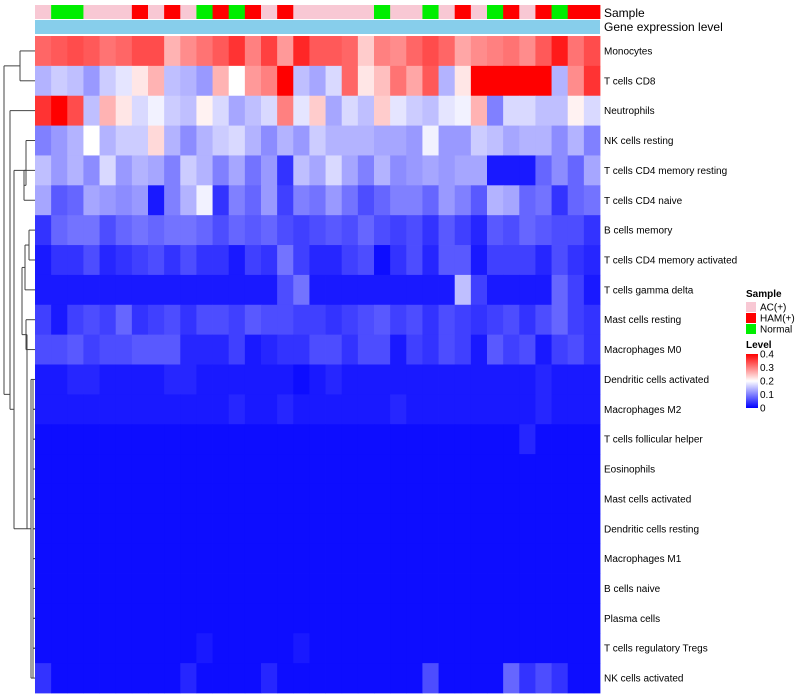  Describe the element at coordinates (479, 648) in the screenshot. I see `cell-r21-c28` at that location.